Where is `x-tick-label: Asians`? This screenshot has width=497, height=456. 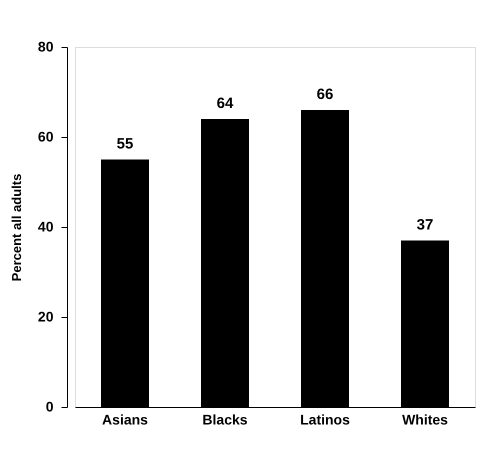
x-tick-label: Asians is located at coordinates (125, 420).